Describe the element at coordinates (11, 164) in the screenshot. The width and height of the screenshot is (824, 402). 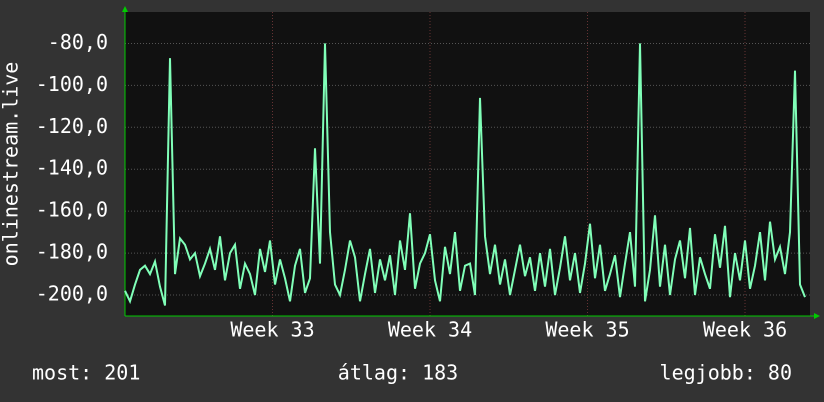
I see `y-axis-label: onlinestream.live` at that location.